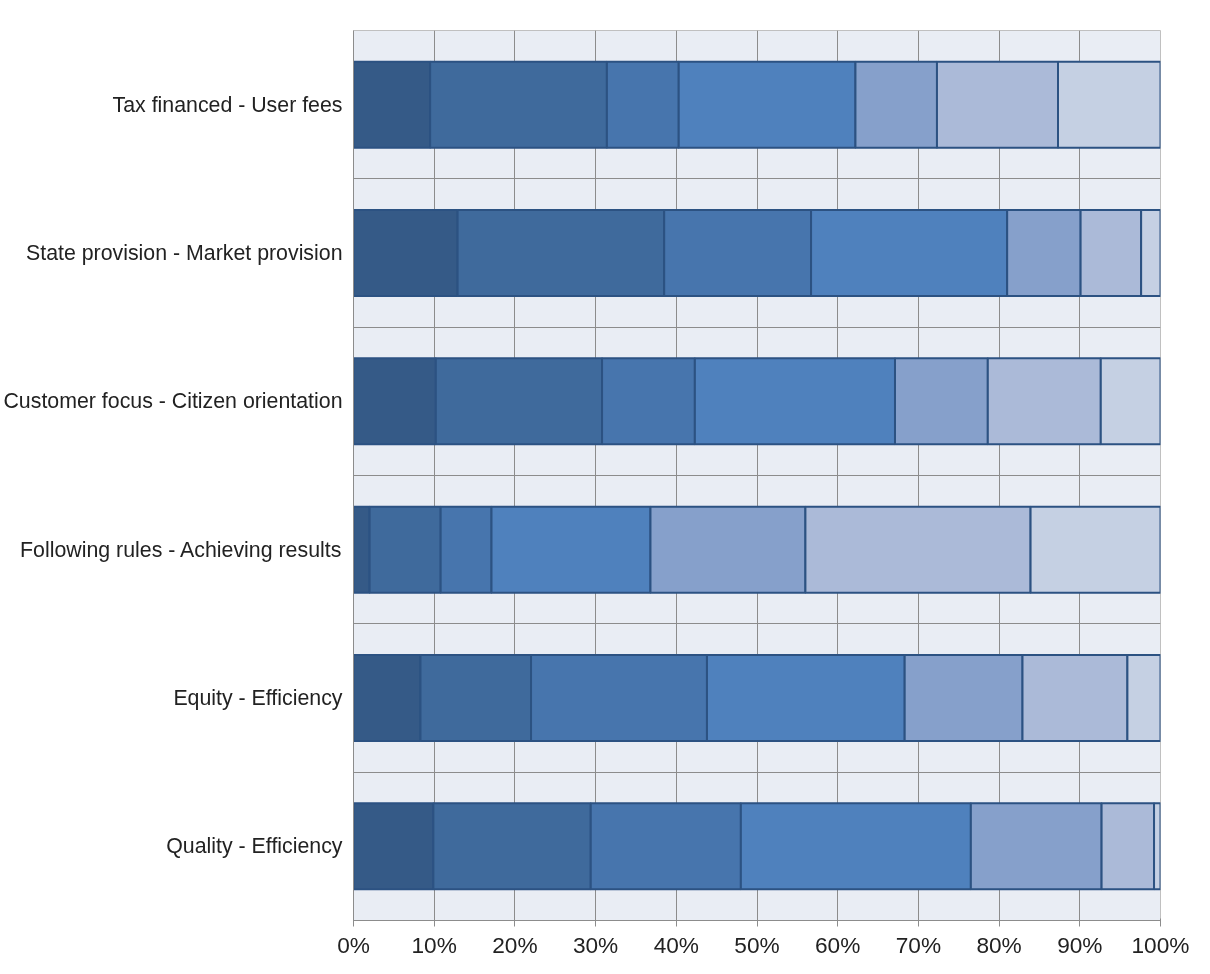  What do you see at coordinates (1160, 944) in the screenshot?
I see `x-tick-label: 100%` at bounding box center [1160, 944].